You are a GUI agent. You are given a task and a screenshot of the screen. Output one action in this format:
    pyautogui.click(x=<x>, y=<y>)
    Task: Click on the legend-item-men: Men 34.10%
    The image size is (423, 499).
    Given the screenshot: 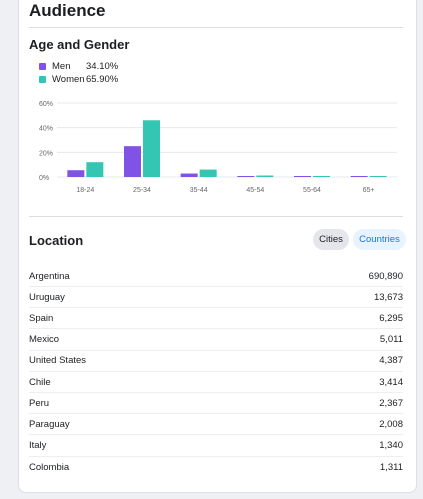 What is the action you would take?
    pyautogui.click(x=82, y=66)
    